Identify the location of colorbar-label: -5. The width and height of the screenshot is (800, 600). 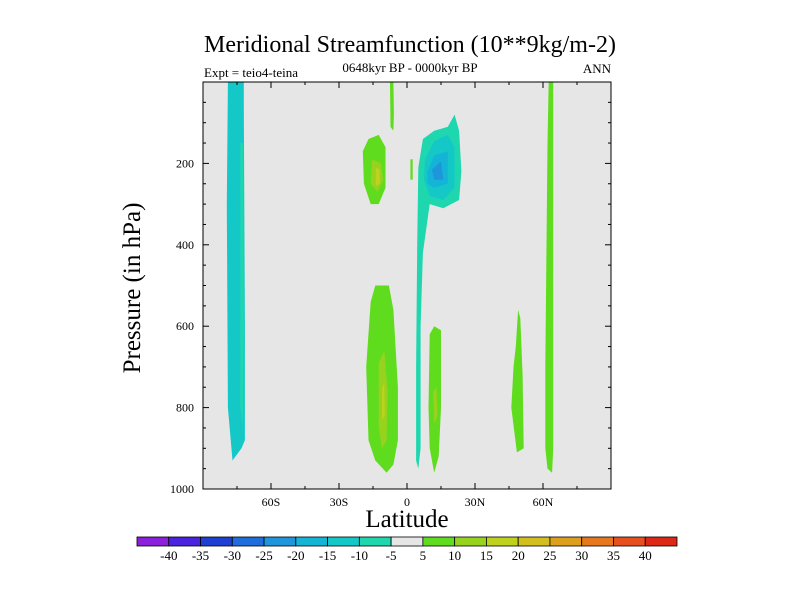
(391, 555).